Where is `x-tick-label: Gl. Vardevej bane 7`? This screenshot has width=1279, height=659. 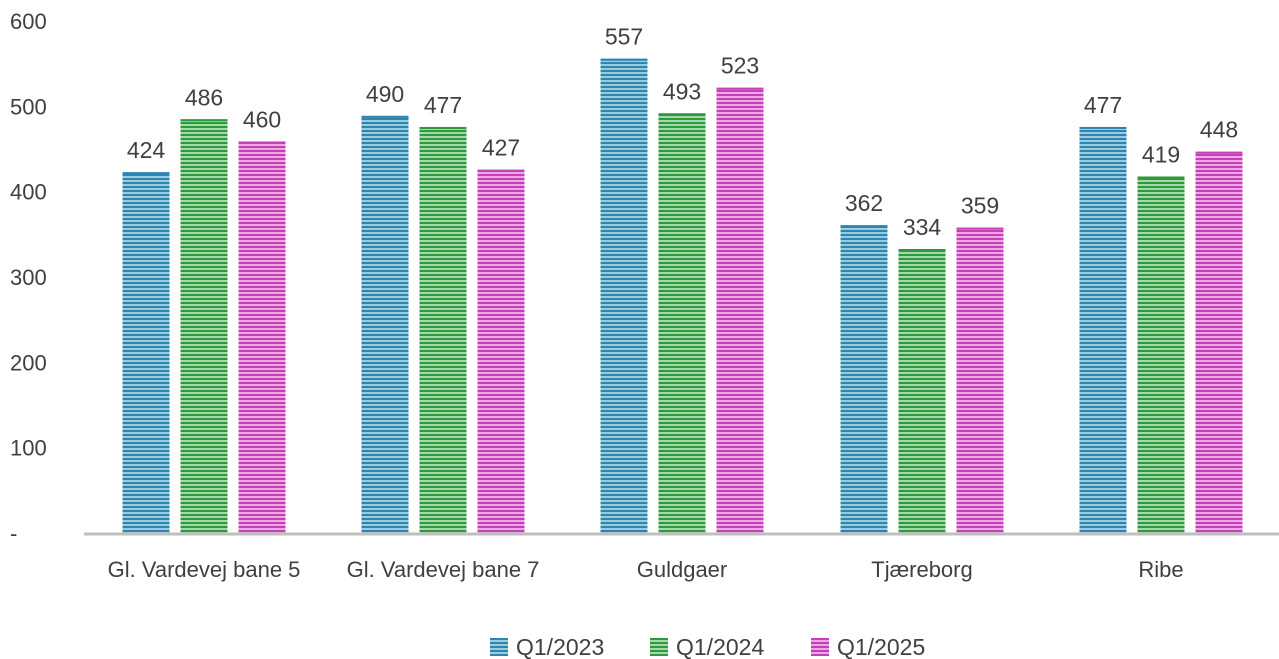
x-tick-label: Gl. Vardevej bane 7 is located at coordinates (443, 569).